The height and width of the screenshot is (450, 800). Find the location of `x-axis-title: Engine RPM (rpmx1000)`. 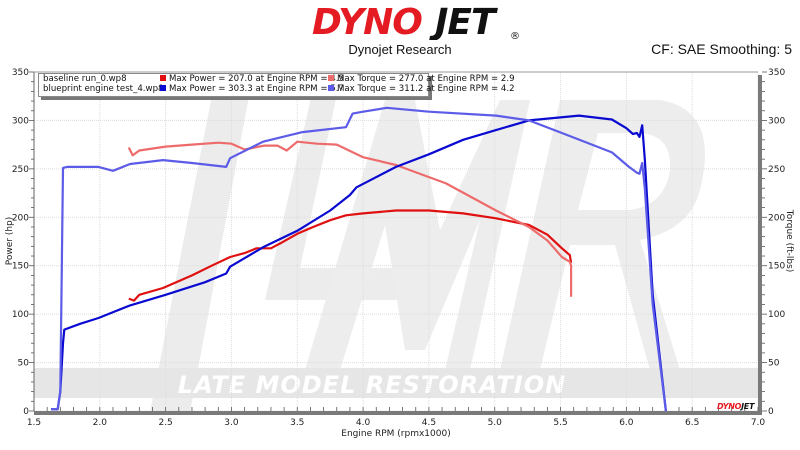

x-axis-title: Engine RPM (rpmx1000) is located at coordinates (395, 434).